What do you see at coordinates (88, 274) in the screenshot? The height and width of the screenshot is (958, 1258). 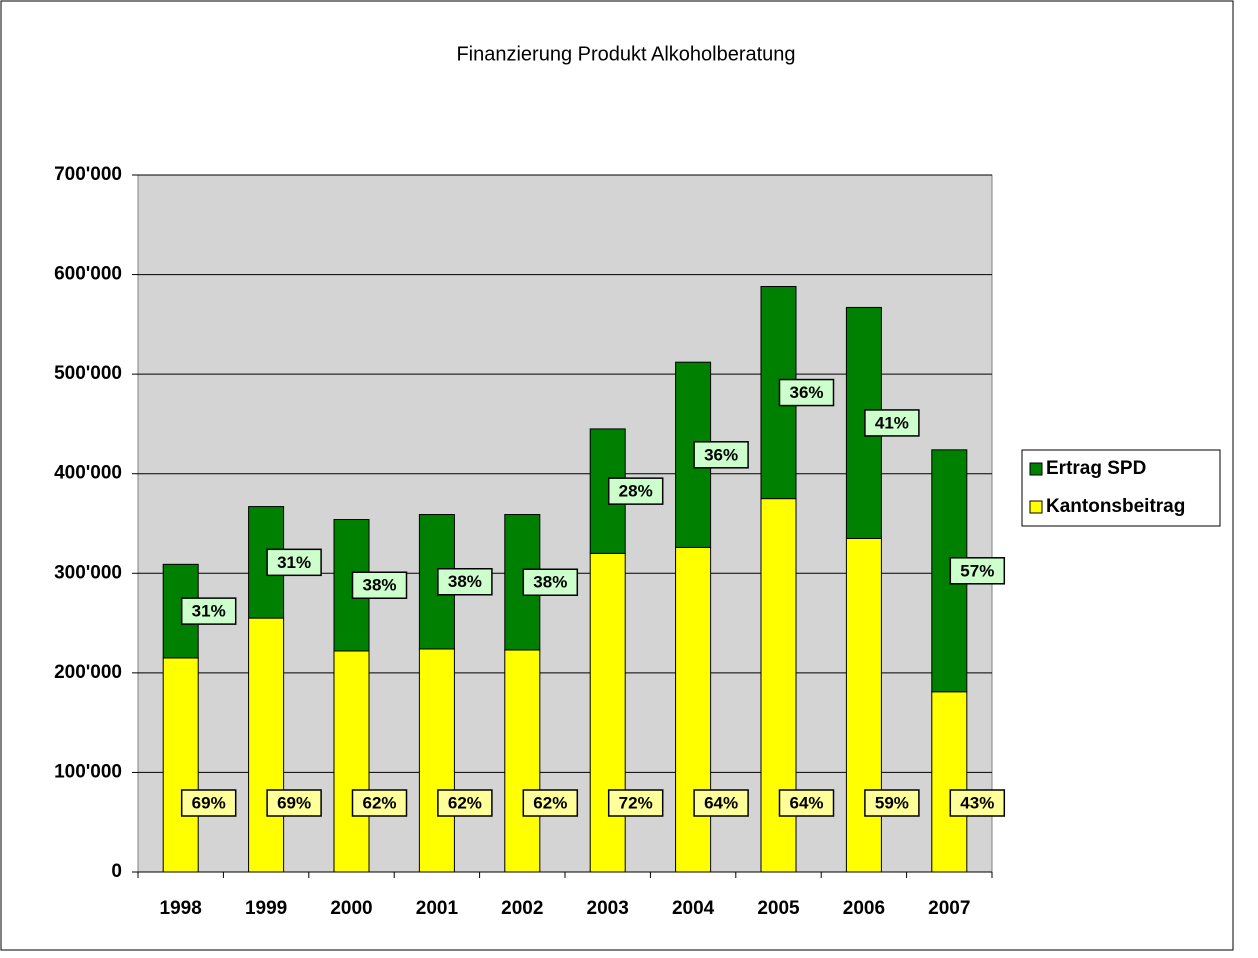 I see `y-tick-label: 600'000` at bounding box center [88, 274].